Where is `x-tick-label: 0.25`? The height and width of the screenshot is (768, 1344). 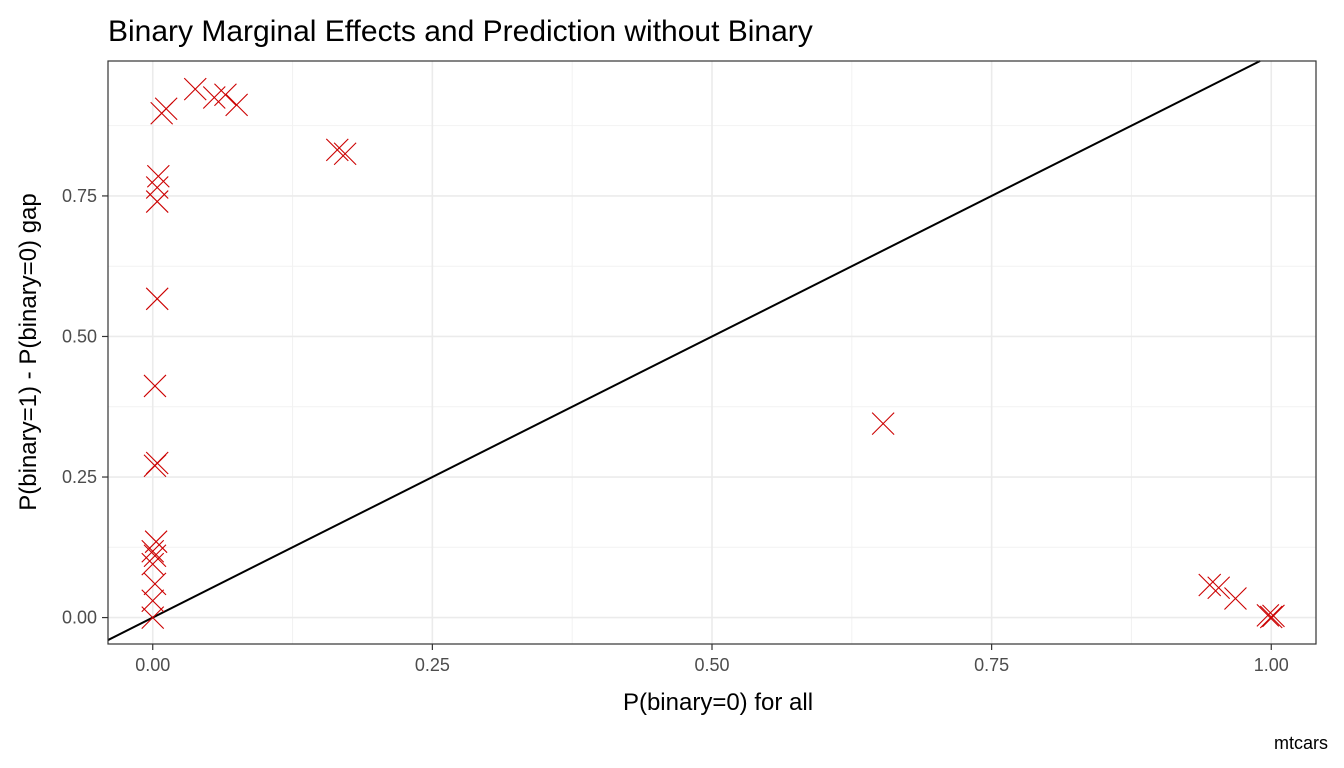
x-tick-label: 0.25 is located at coordinates (432, 665).